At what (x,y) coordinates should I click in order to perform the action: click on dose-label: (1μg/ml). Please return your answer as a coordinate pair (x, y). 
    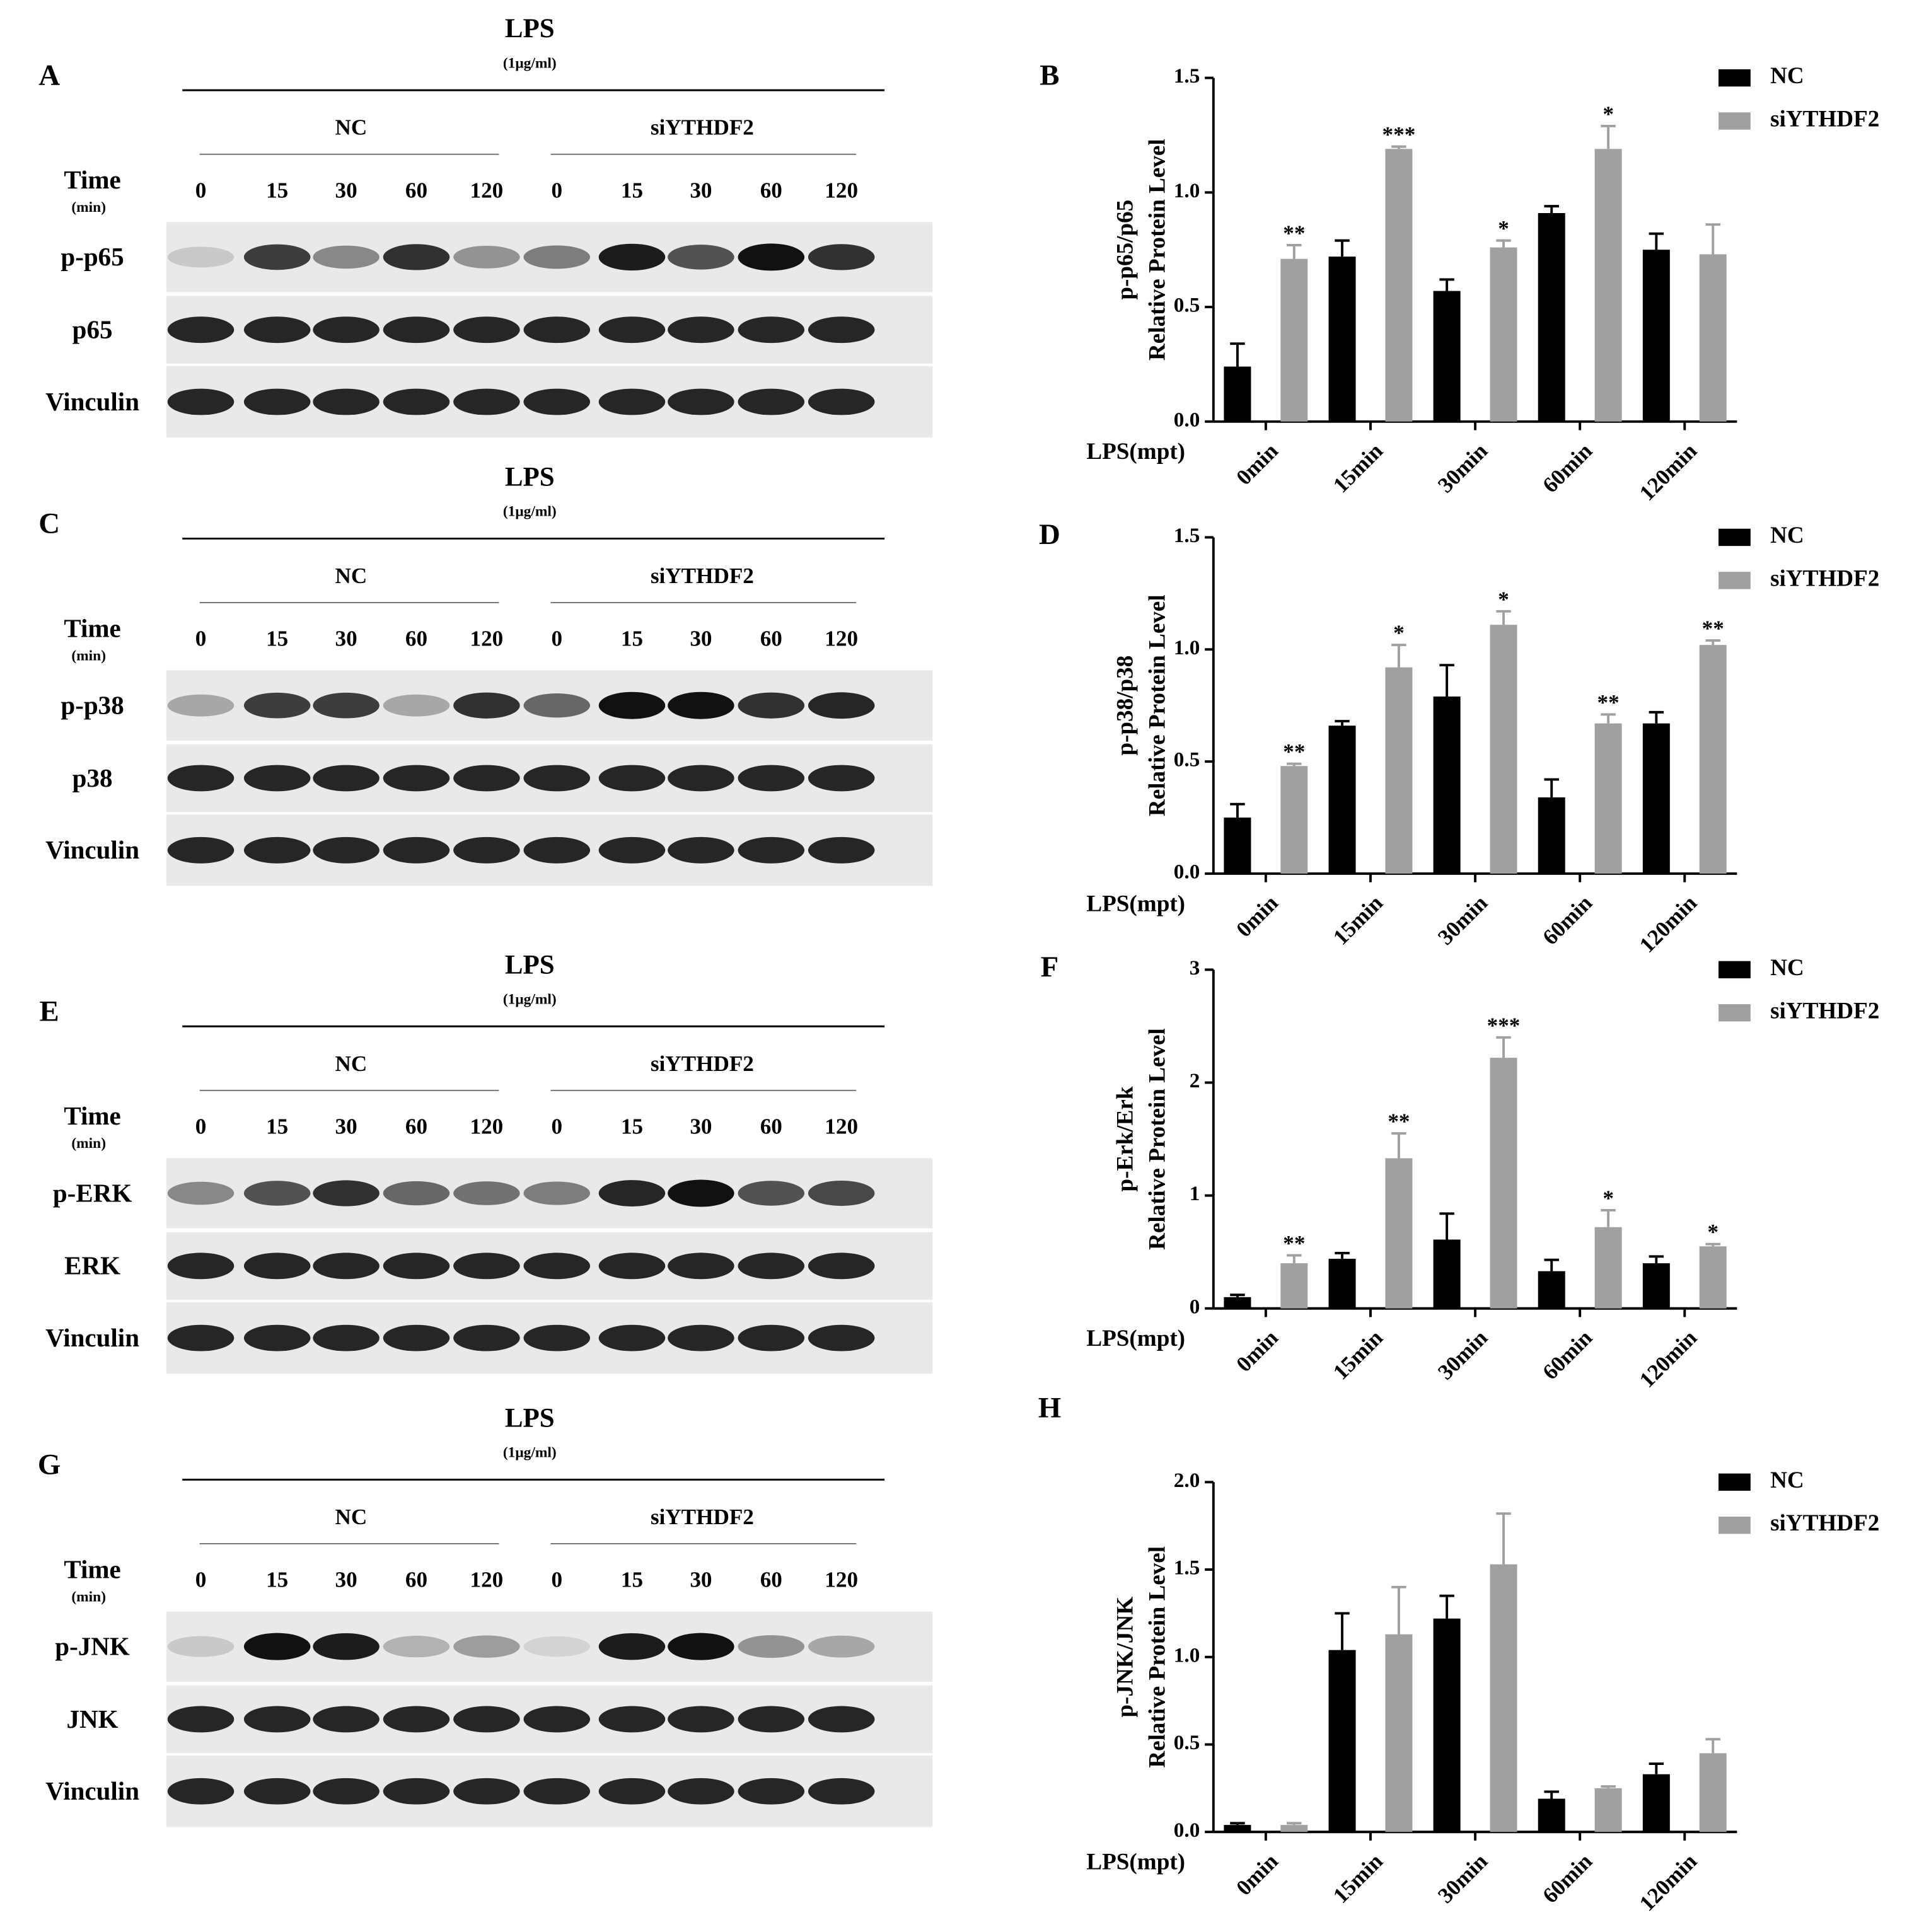
    Looking at the image, I should click on (530, 512).